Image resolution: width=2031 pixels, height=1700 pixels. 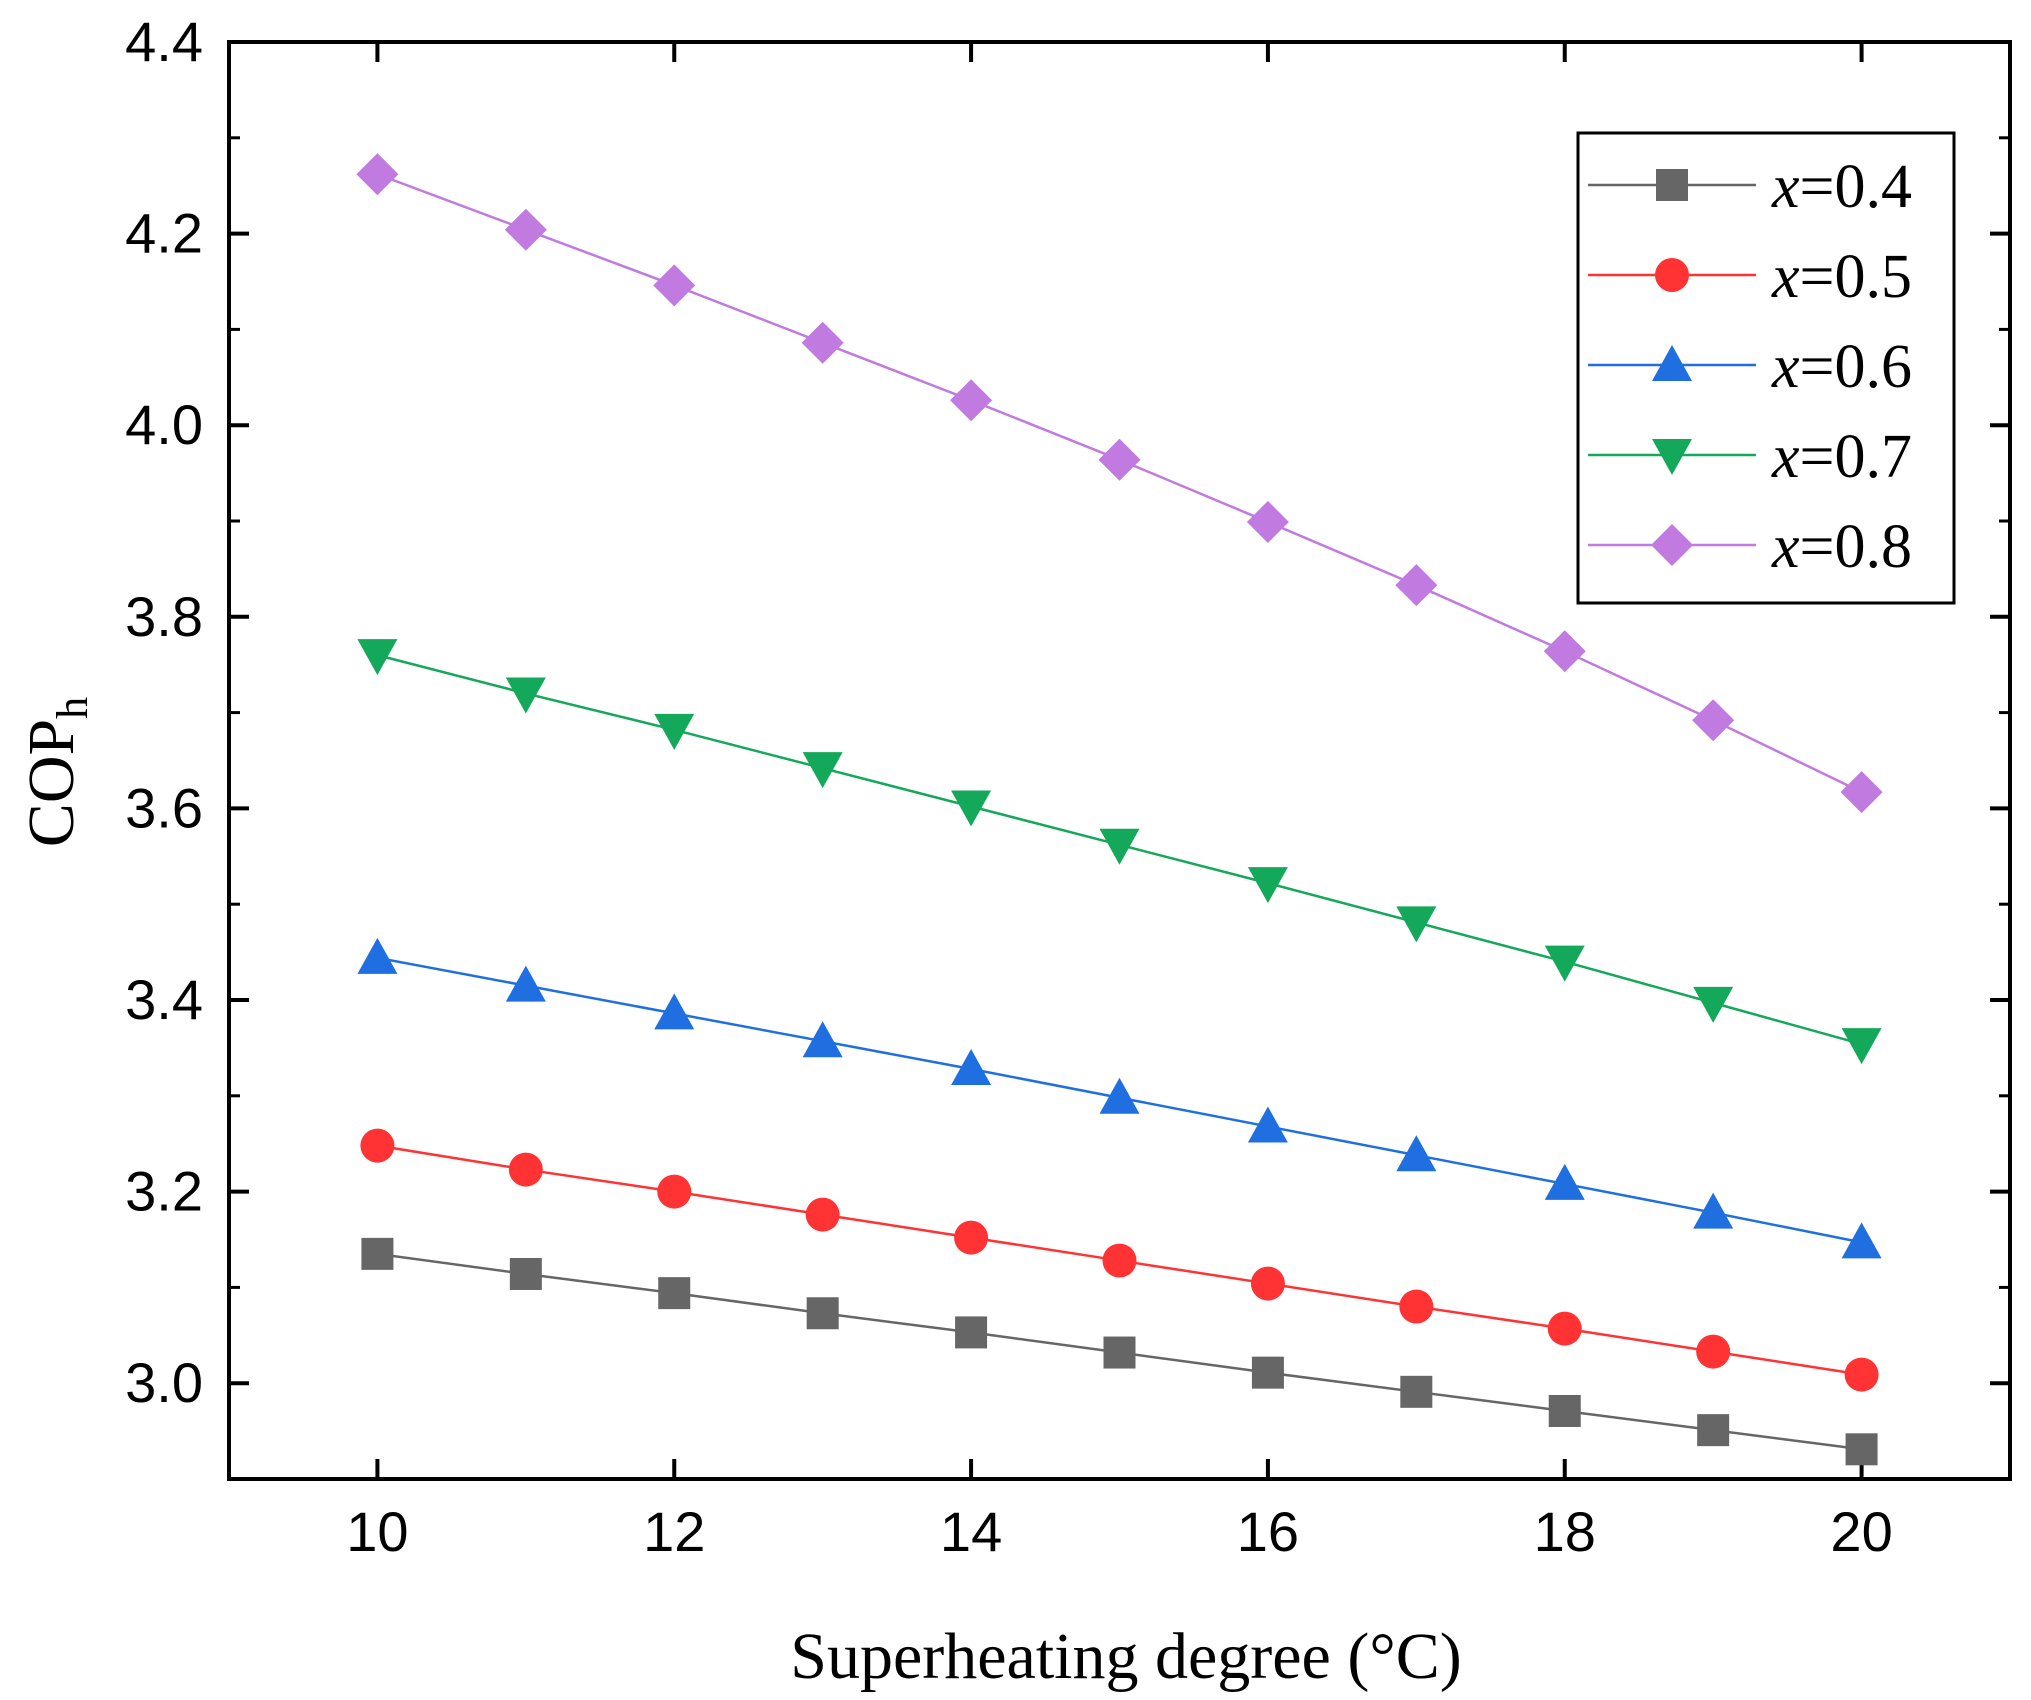 I want to click on y-axis-title-main: COP, so click(x=51, y=783).